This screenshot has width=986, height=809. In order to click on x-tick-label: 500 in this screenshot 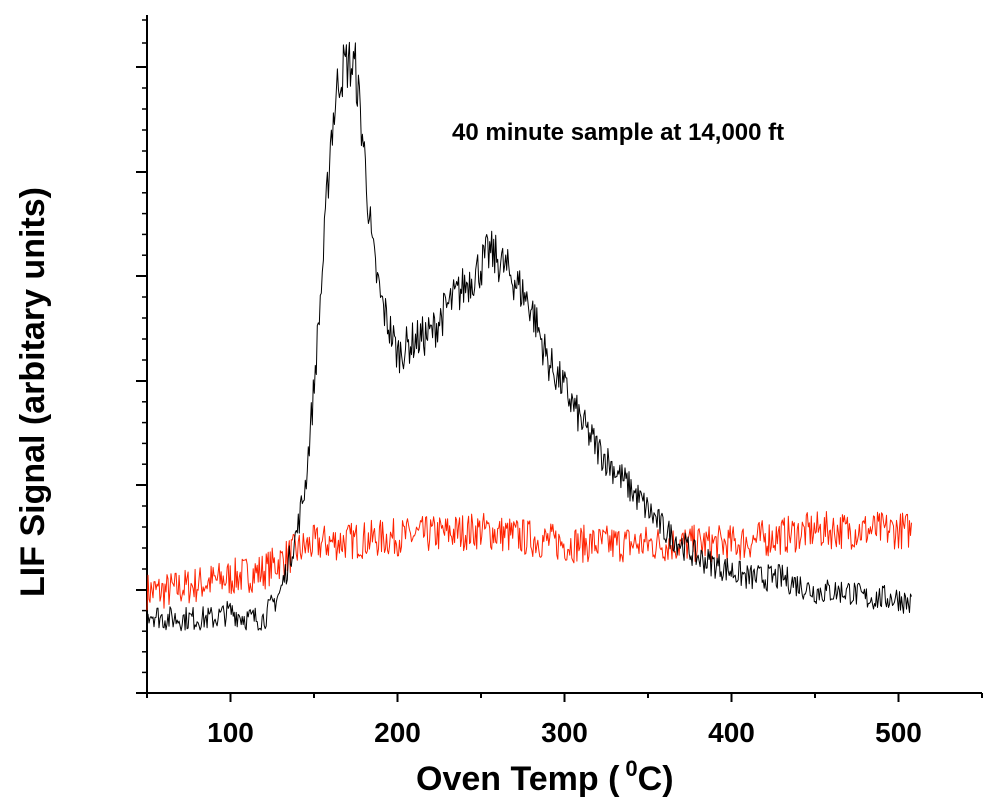, I will do `click(898, 732)`.